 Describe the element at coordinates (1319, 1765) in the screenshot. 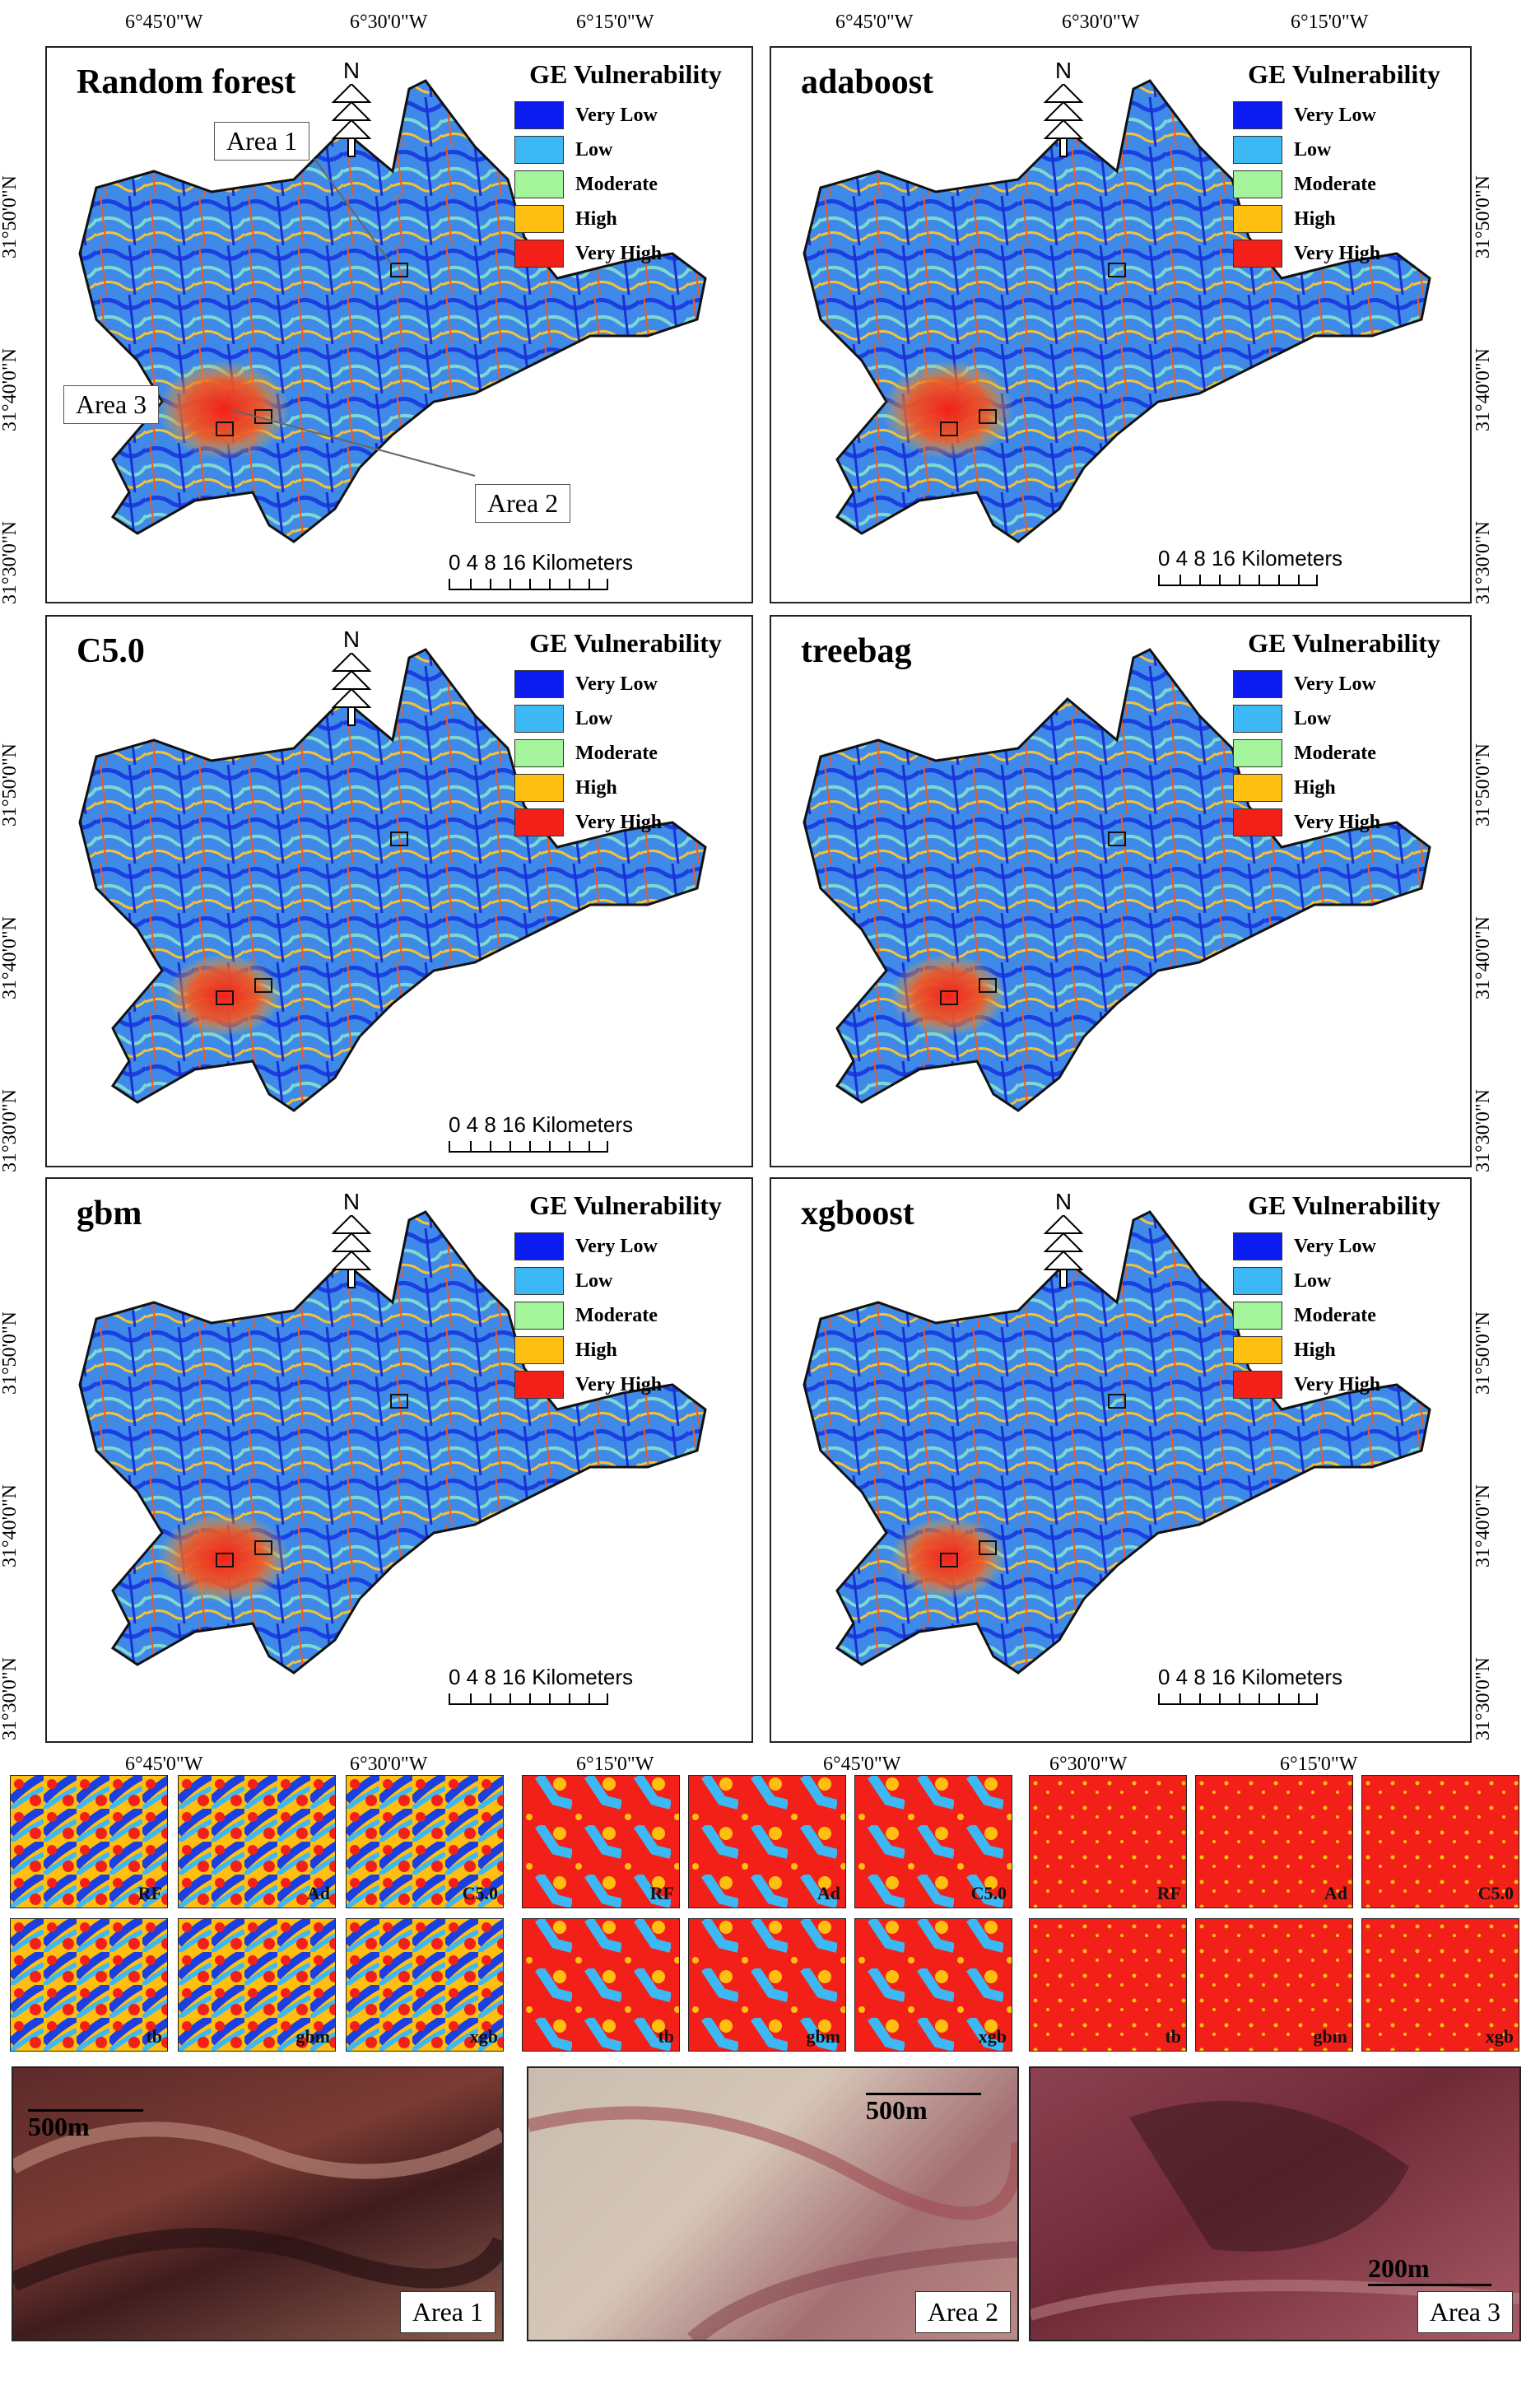

I see `lon-label-bottom-6: 6°15'0"W` at that location.